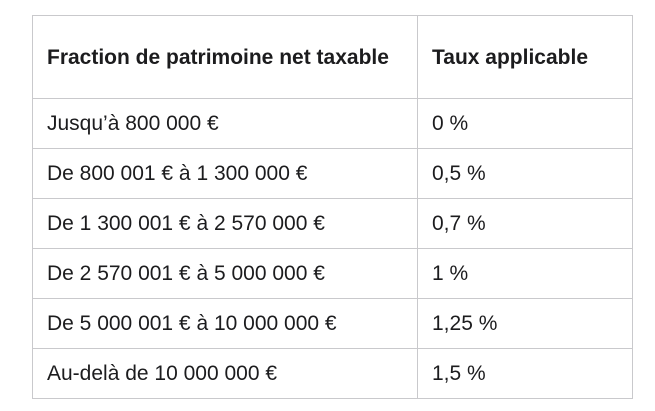 This screenshot has width=655, height=411. What do you see at coordinates (525, 223) in the screenshot?
I see `rate-cell: 0,7 %` at bounding box center [525, 223].